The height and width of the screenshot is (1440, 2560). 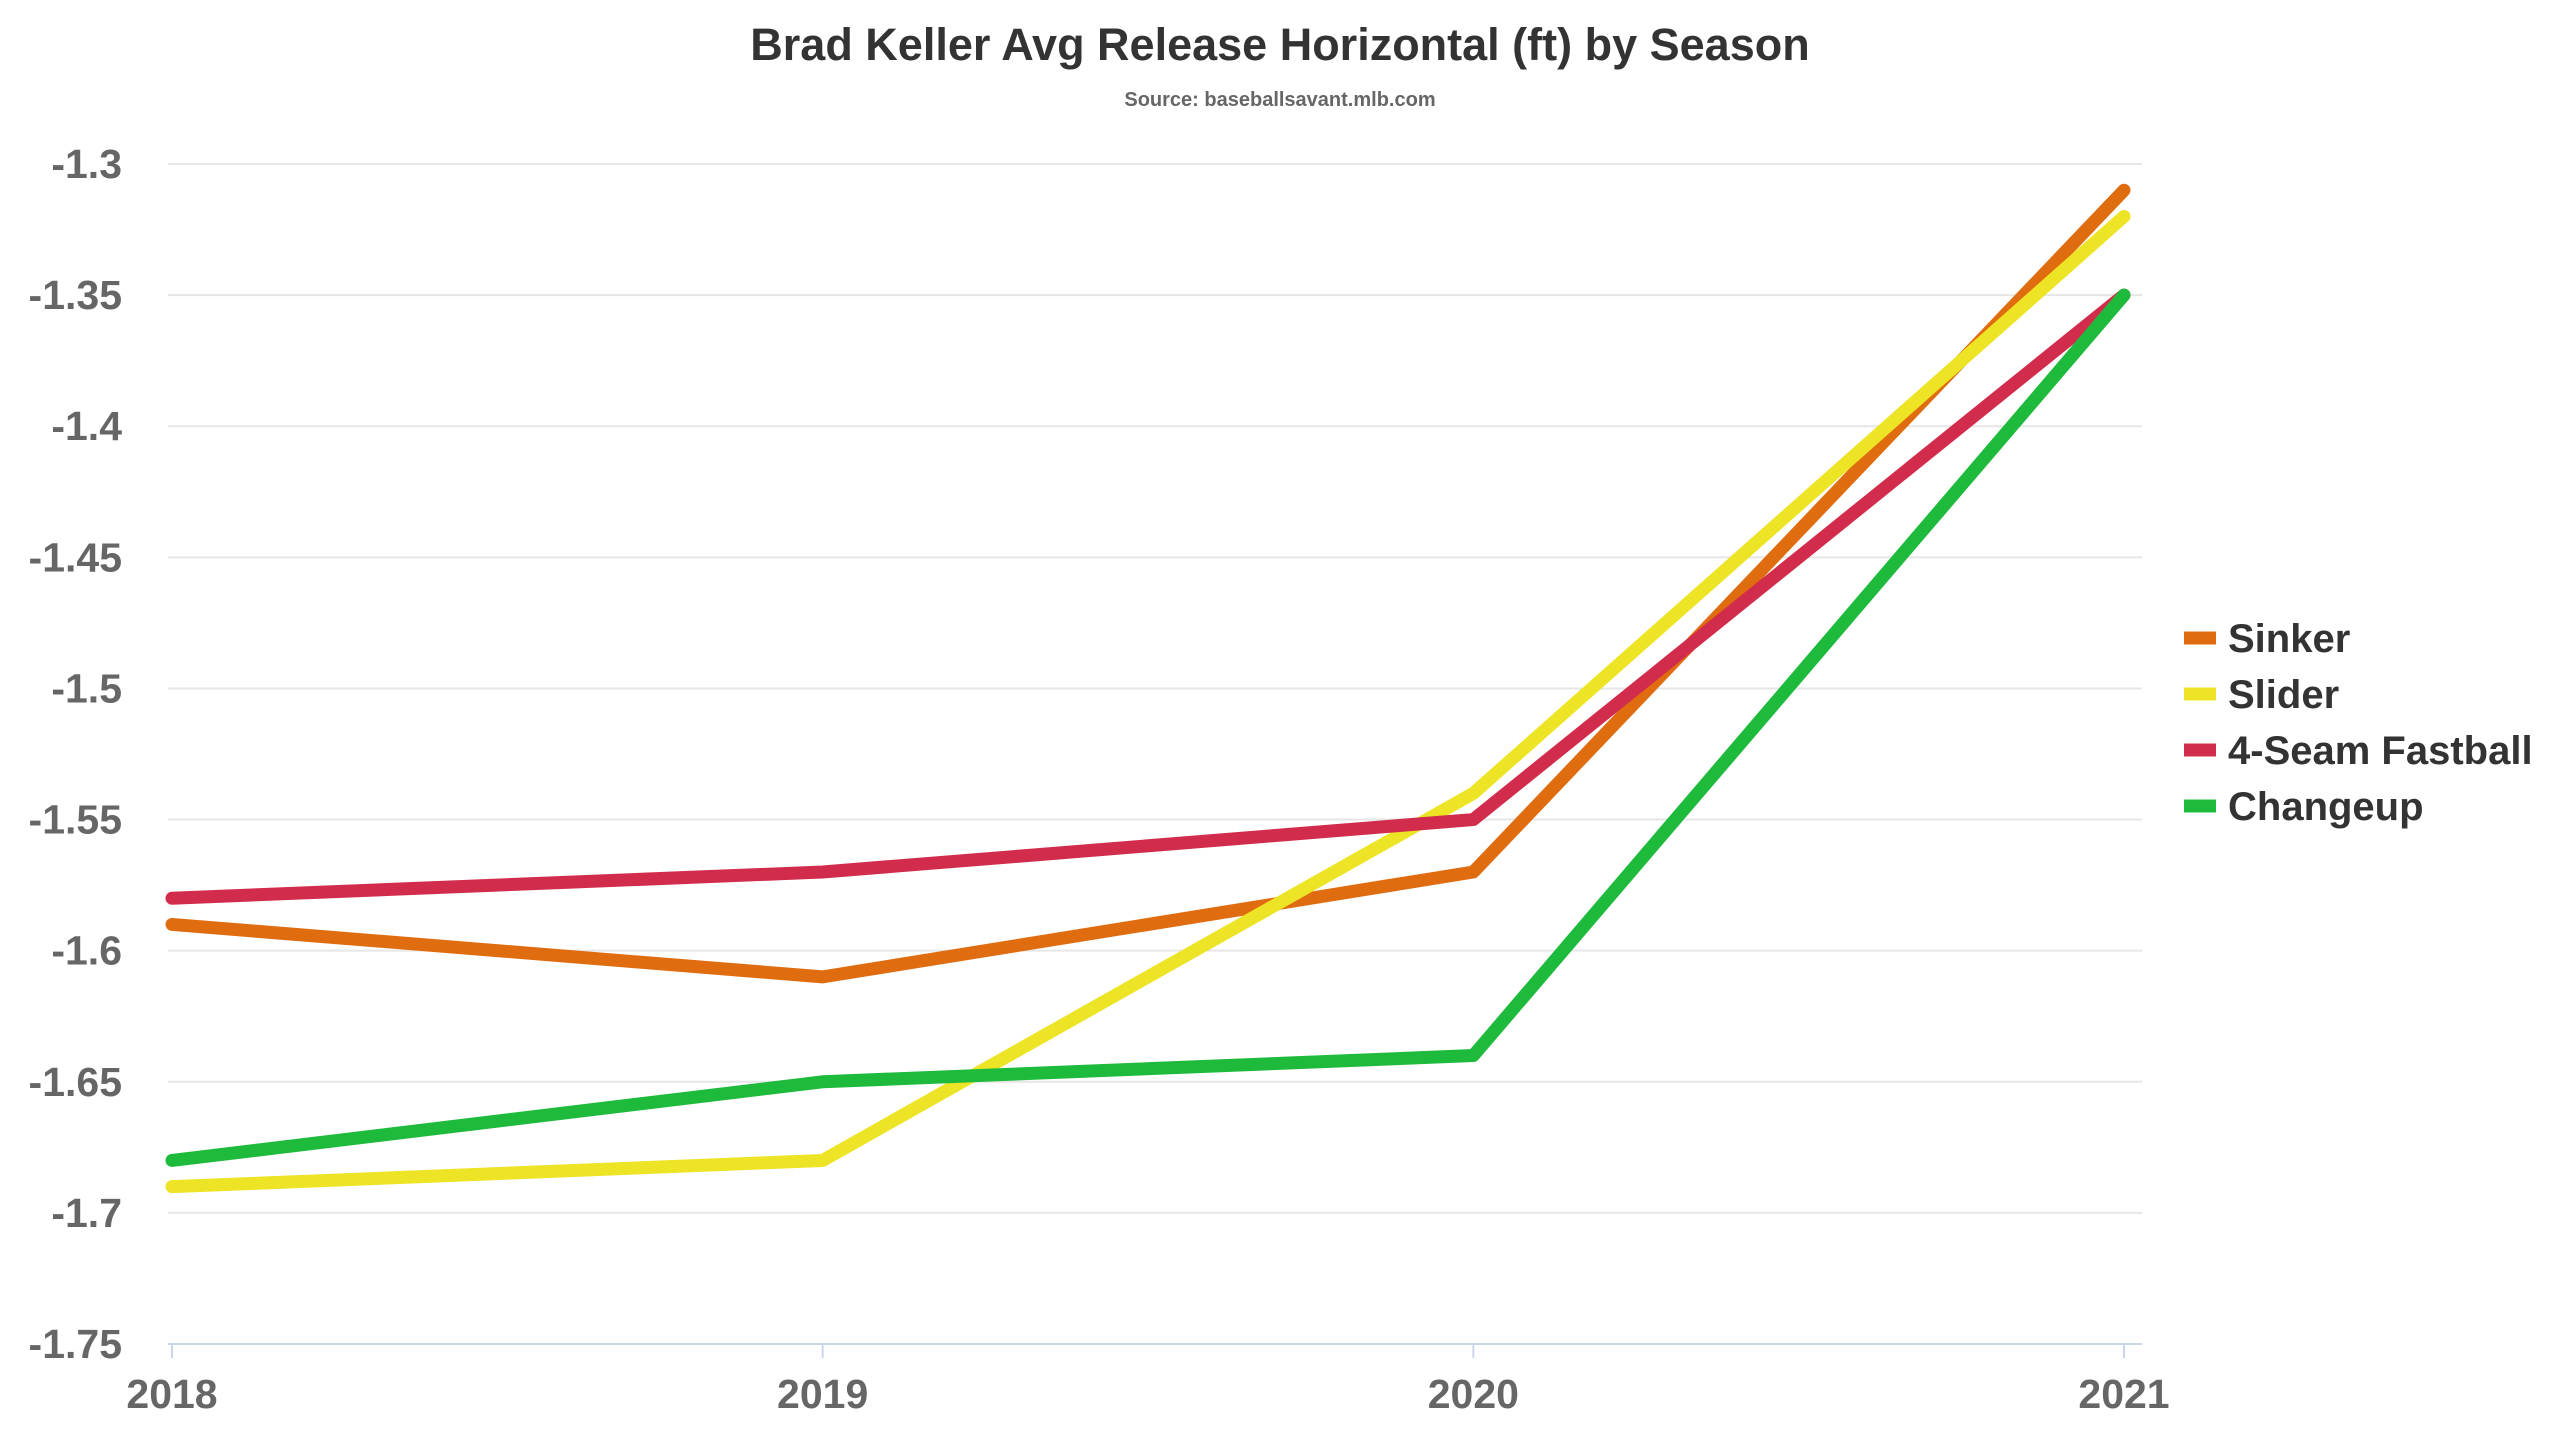 What do you see at coordinates (2326, 807) in the screenshot?
I see `legend-label: Changeup` at bounding box center [2326, 807].